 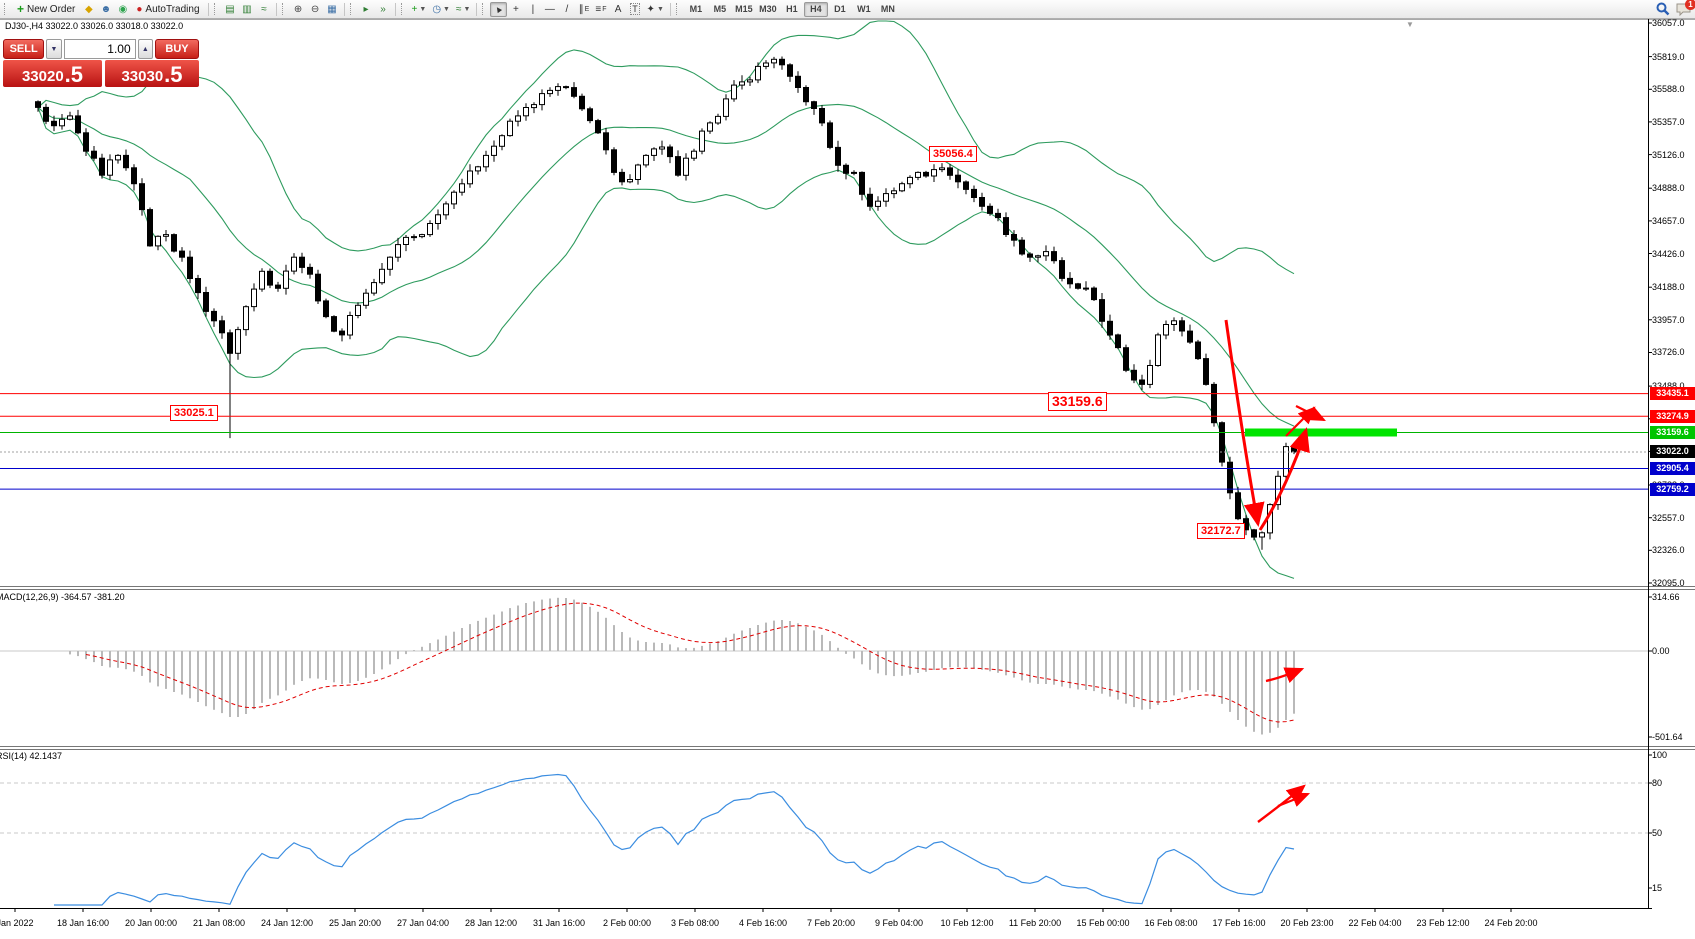 What do you see at coordinates (888, 9) in the screenshot?
I see `timeframe-mn: MN` at bounding box center [888, 9].